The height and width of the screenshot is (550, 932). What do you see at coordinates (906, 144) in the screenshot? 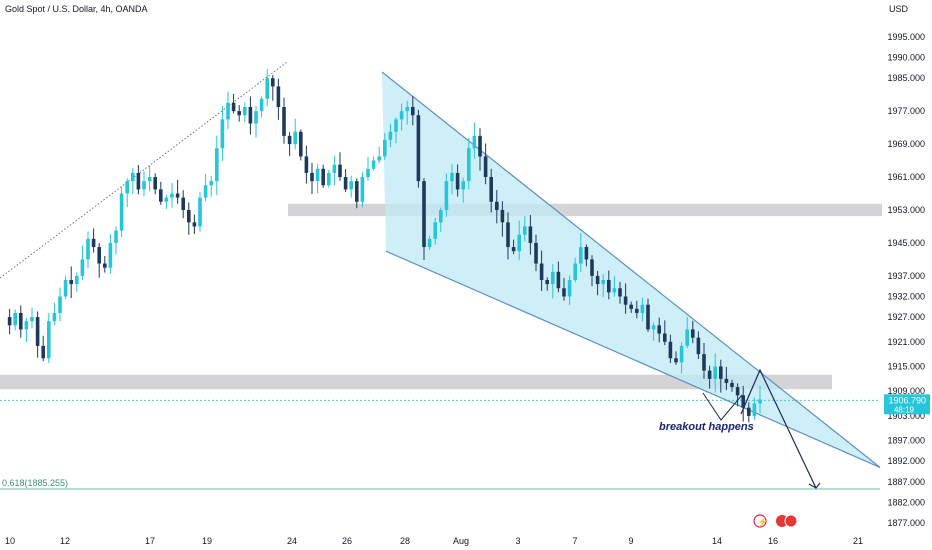
I see `y-tick-label: 1969.000` at bounding box center [906, 144].